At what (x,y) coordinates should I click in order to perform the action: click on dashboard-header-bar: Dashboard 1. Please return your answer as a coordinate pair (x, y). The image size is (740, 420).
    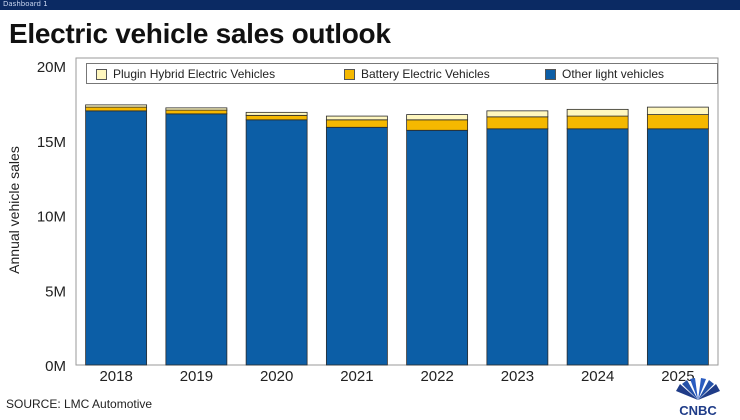
    Looking at the image, I should click on (370, 5).